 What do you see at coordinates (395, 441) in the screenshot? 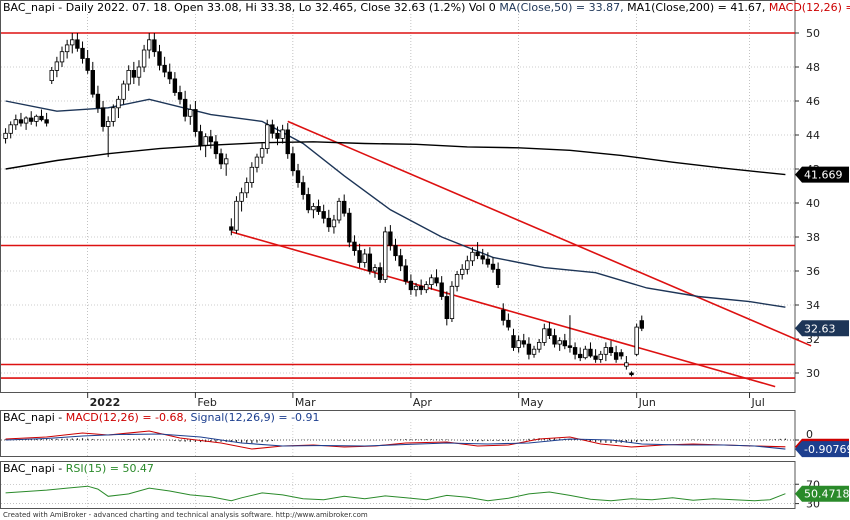
I see `indicator-line` at bounding box center [395, 441].